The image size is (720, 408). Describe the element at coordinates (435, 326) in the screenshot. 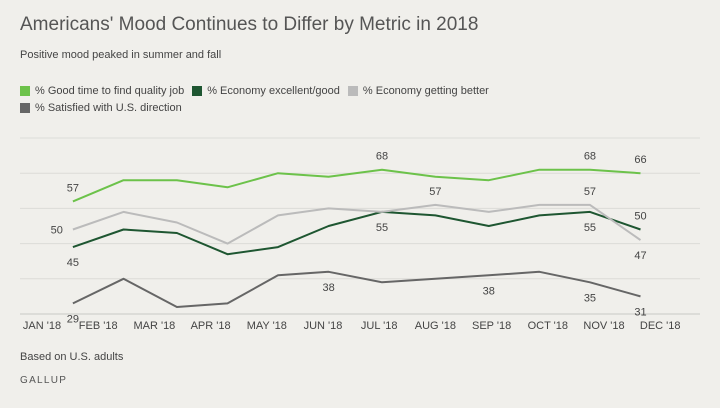

I see `x-tick-label: AUG '18` at that location.